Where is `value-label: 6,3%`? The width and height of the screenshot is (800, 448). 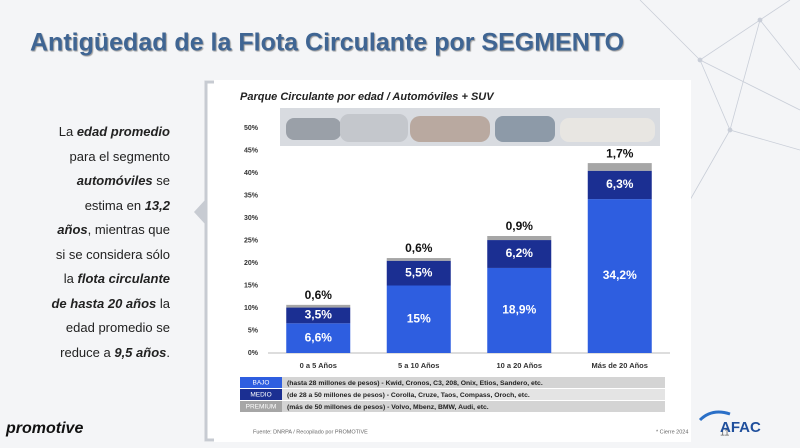 value-label: 6,3% is located at coordinates (620, 184).